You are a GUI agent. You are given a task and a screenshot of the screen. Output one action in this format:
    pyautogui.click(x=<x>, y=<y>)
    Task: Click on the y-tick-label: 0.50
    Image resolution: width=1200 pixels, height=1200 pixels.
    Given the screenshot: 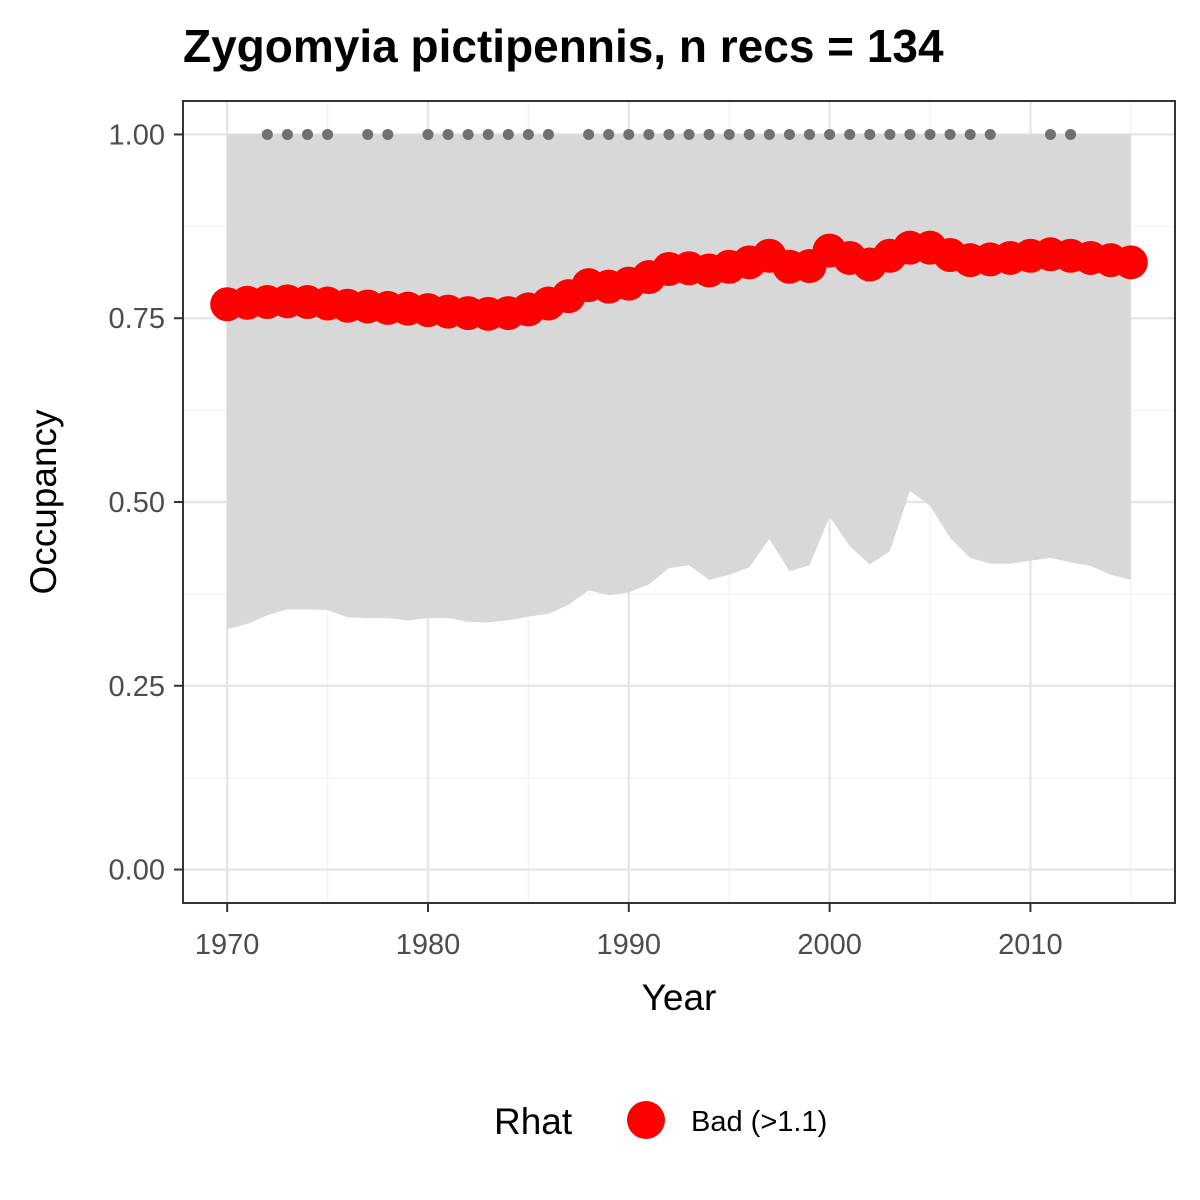 What is the action you would take?
    pyautogui.click(x=137, y=503)
    